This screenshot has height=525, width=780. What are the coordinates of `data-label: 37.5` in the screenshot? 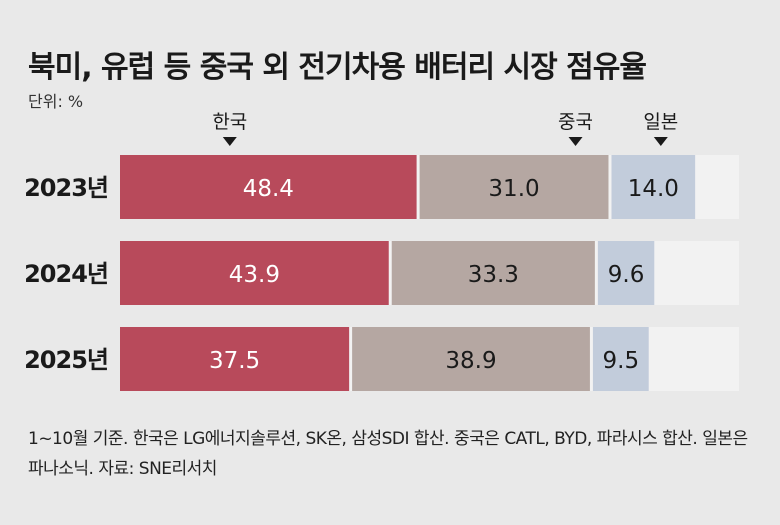 It's located at (234, 361).